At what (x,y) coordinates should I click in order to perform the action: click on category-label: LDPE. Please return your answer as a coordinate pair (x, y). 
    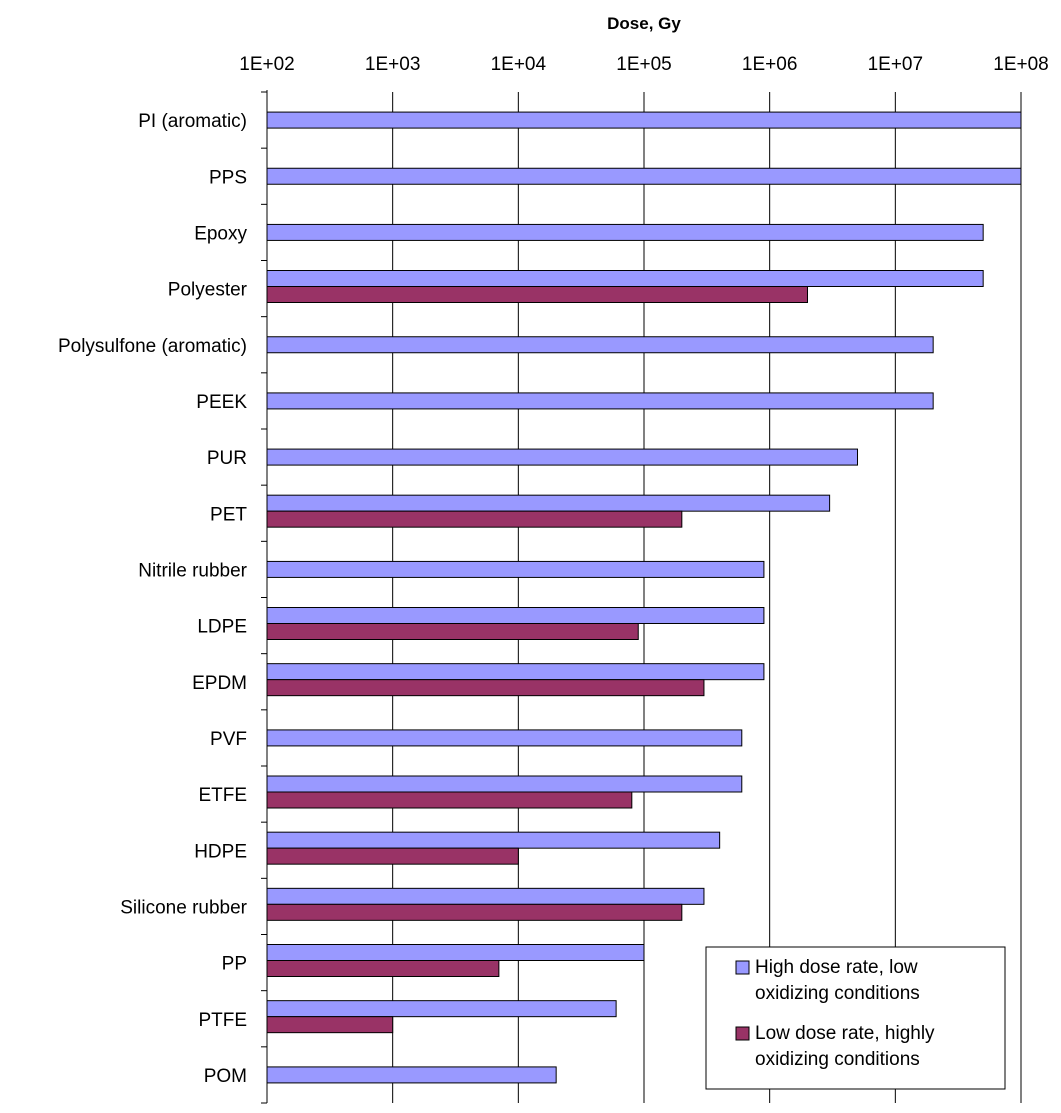
    Looking at the image, I should click on (222, 627).